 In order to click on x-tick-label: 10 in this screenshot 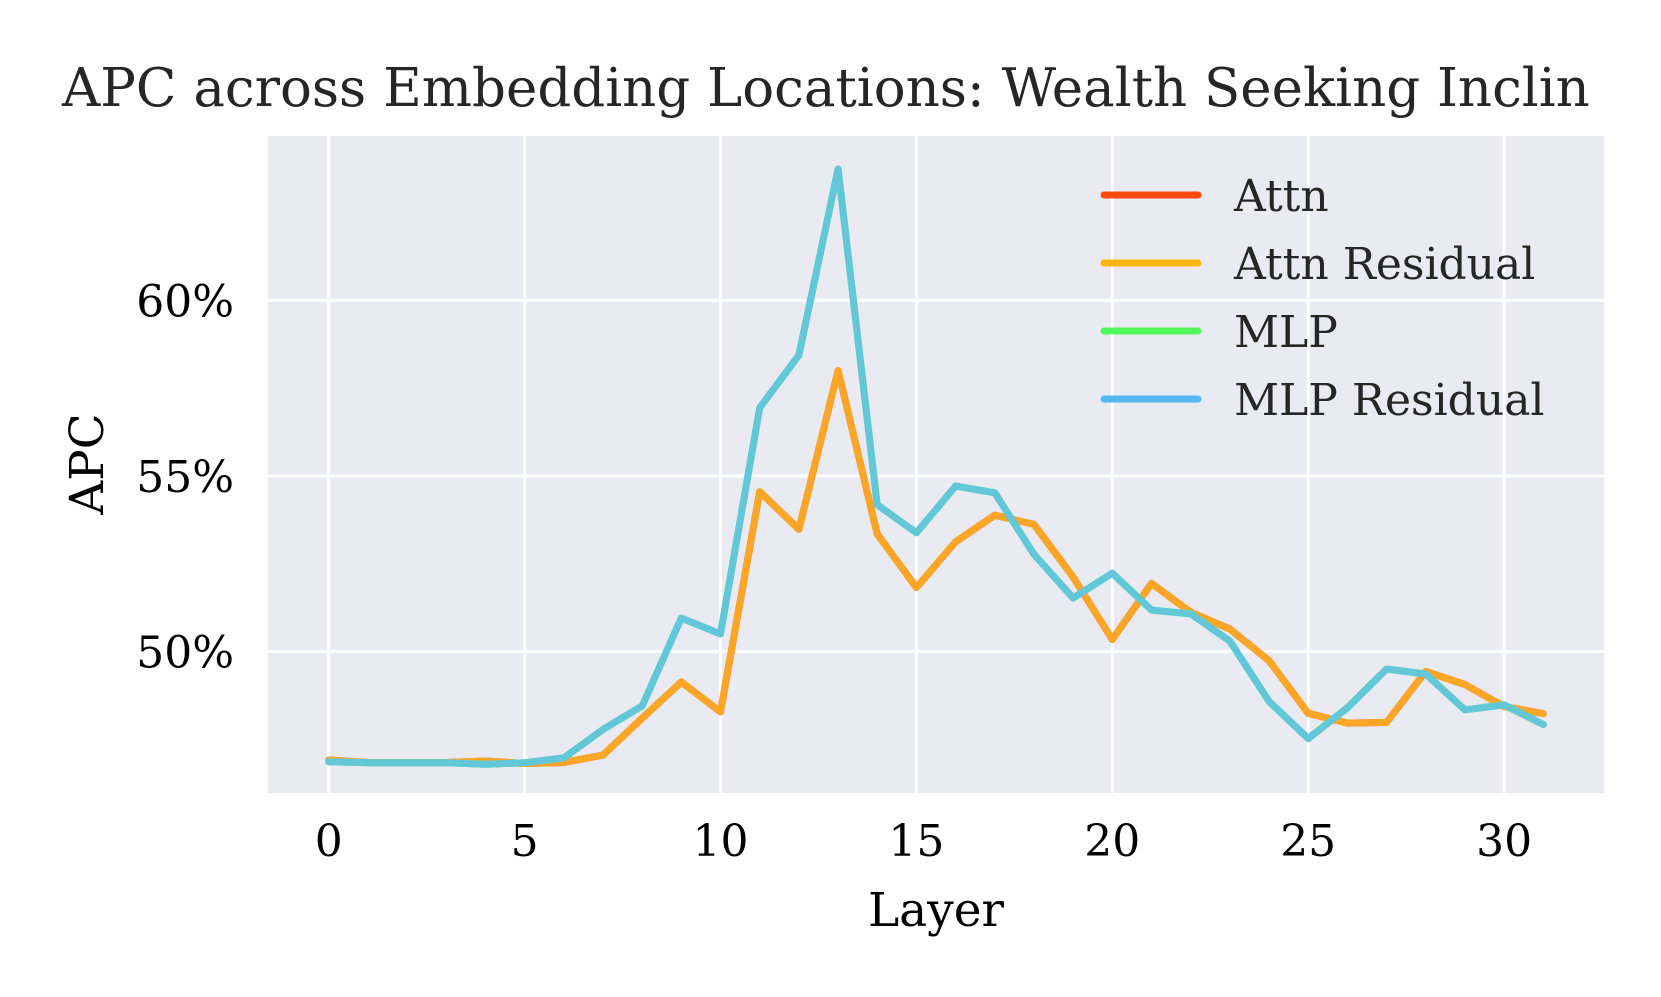, I will do `click(721, 841)`.